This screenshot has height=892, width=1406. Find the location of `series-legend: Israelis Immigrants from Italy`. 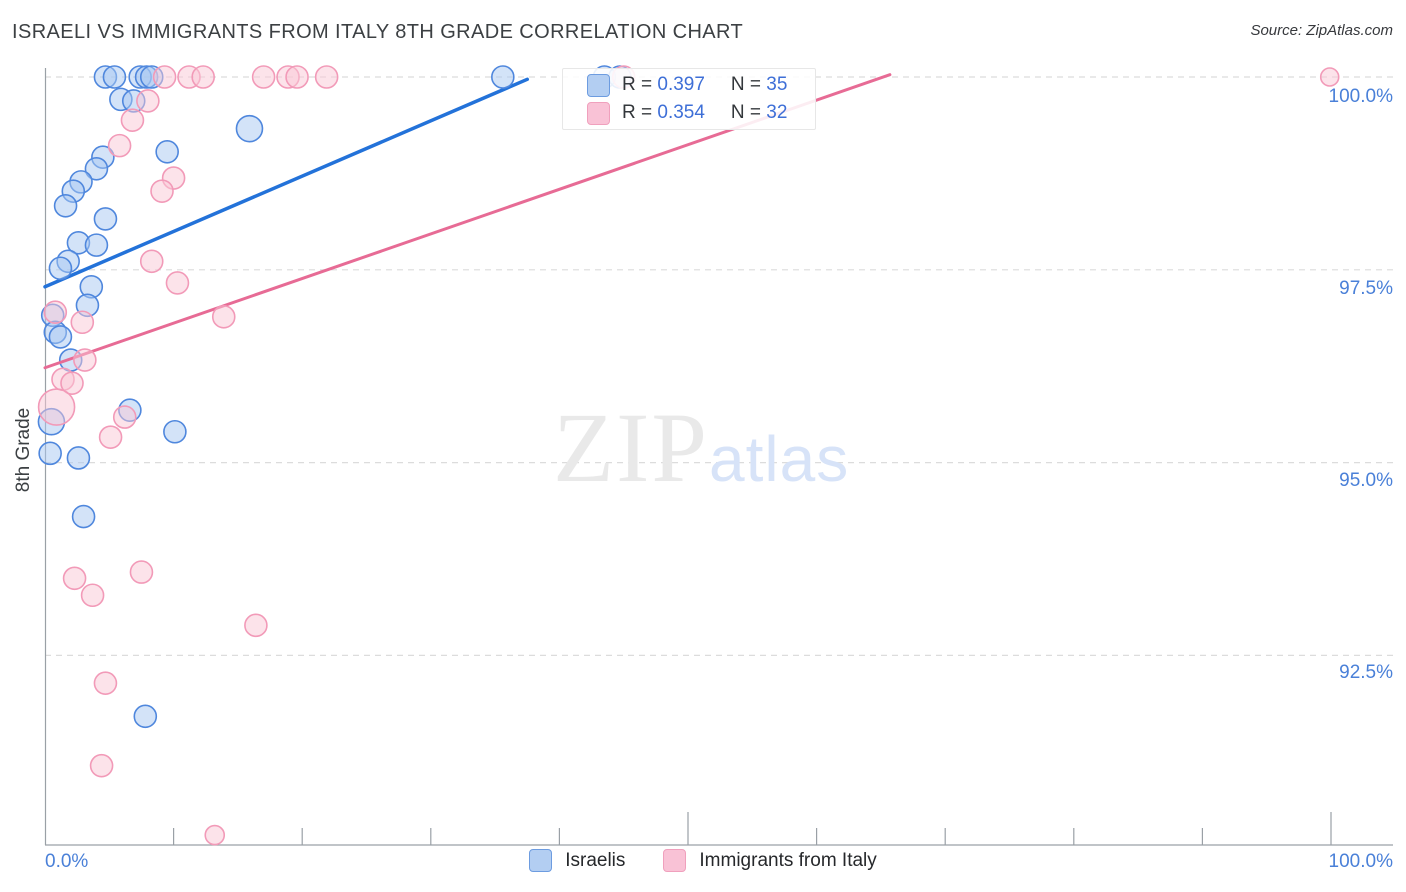

series-legend: Israelis Immigrants from Italy is located at coordinates (703, 860).